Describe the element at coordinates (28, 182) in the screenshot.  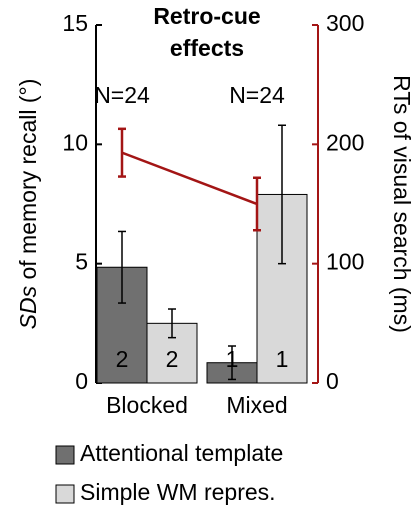
I see `y-axis-label-text: of memory recall (°)` at that location.